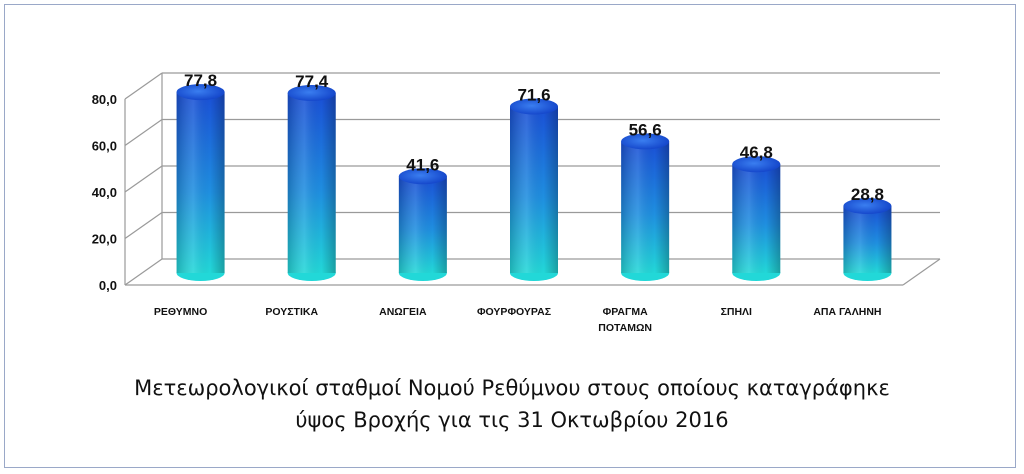  I want to click on y-tick-label: 20,0, so click(104, 239).